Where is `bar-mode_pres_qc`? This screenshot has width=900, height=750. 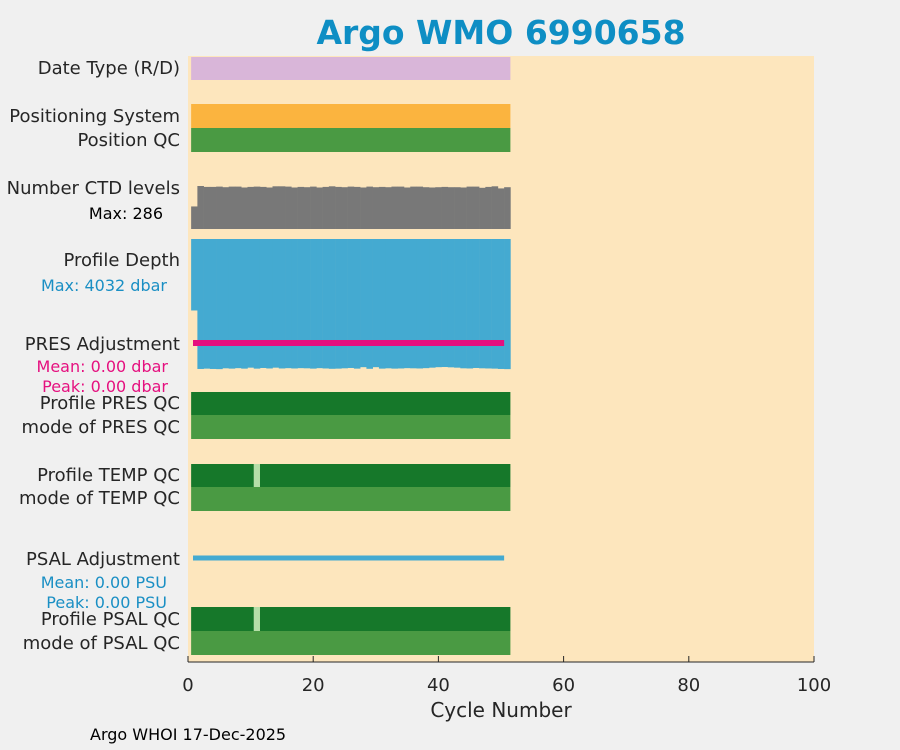
bar-mode_pres_qc is located at coordinates (351, 427).